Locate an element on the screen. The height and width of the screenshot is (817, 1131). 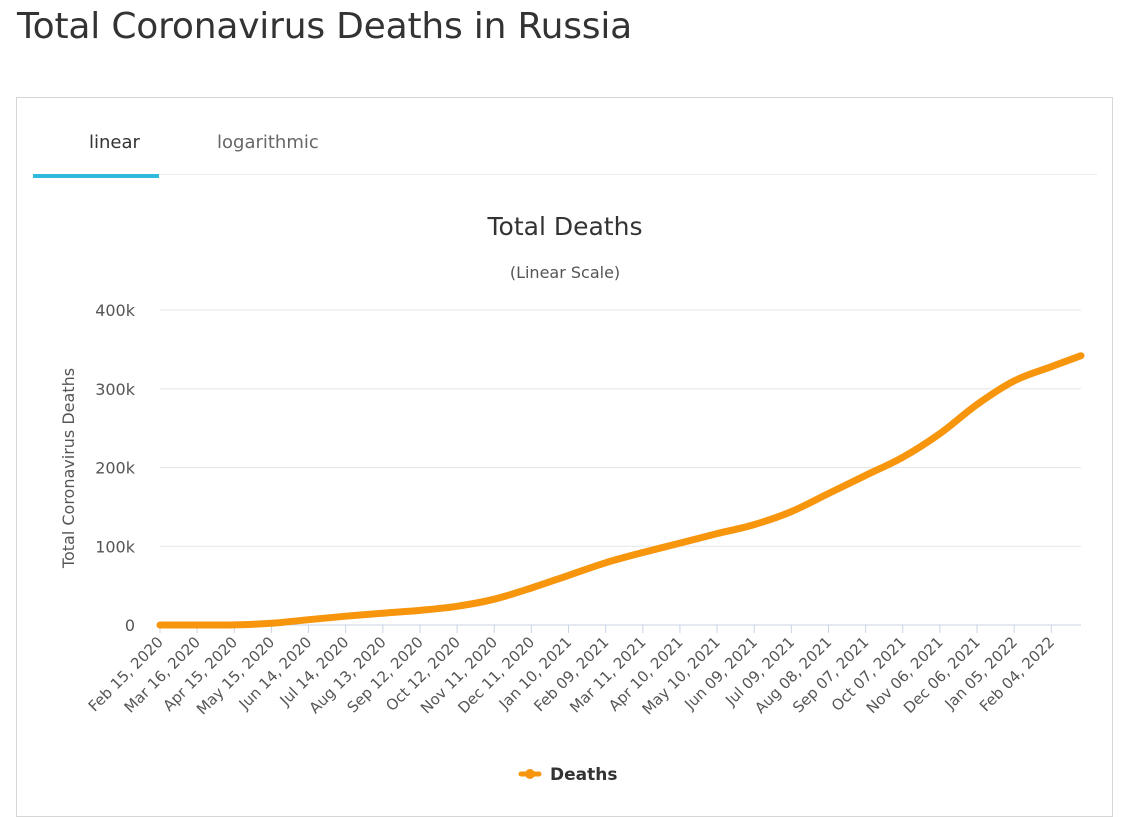
tab-logarithmic: logarithmic is located at coordinates (268, 142).